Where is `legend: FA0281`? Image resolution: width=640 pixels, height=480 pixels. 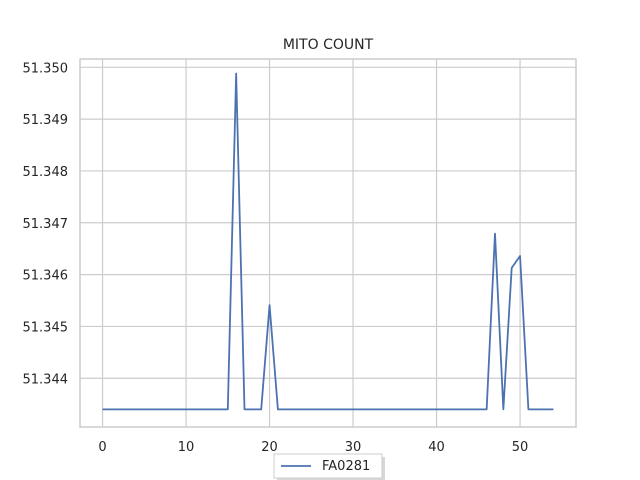
legend: FA0281 is located at coordinates (329, 466).